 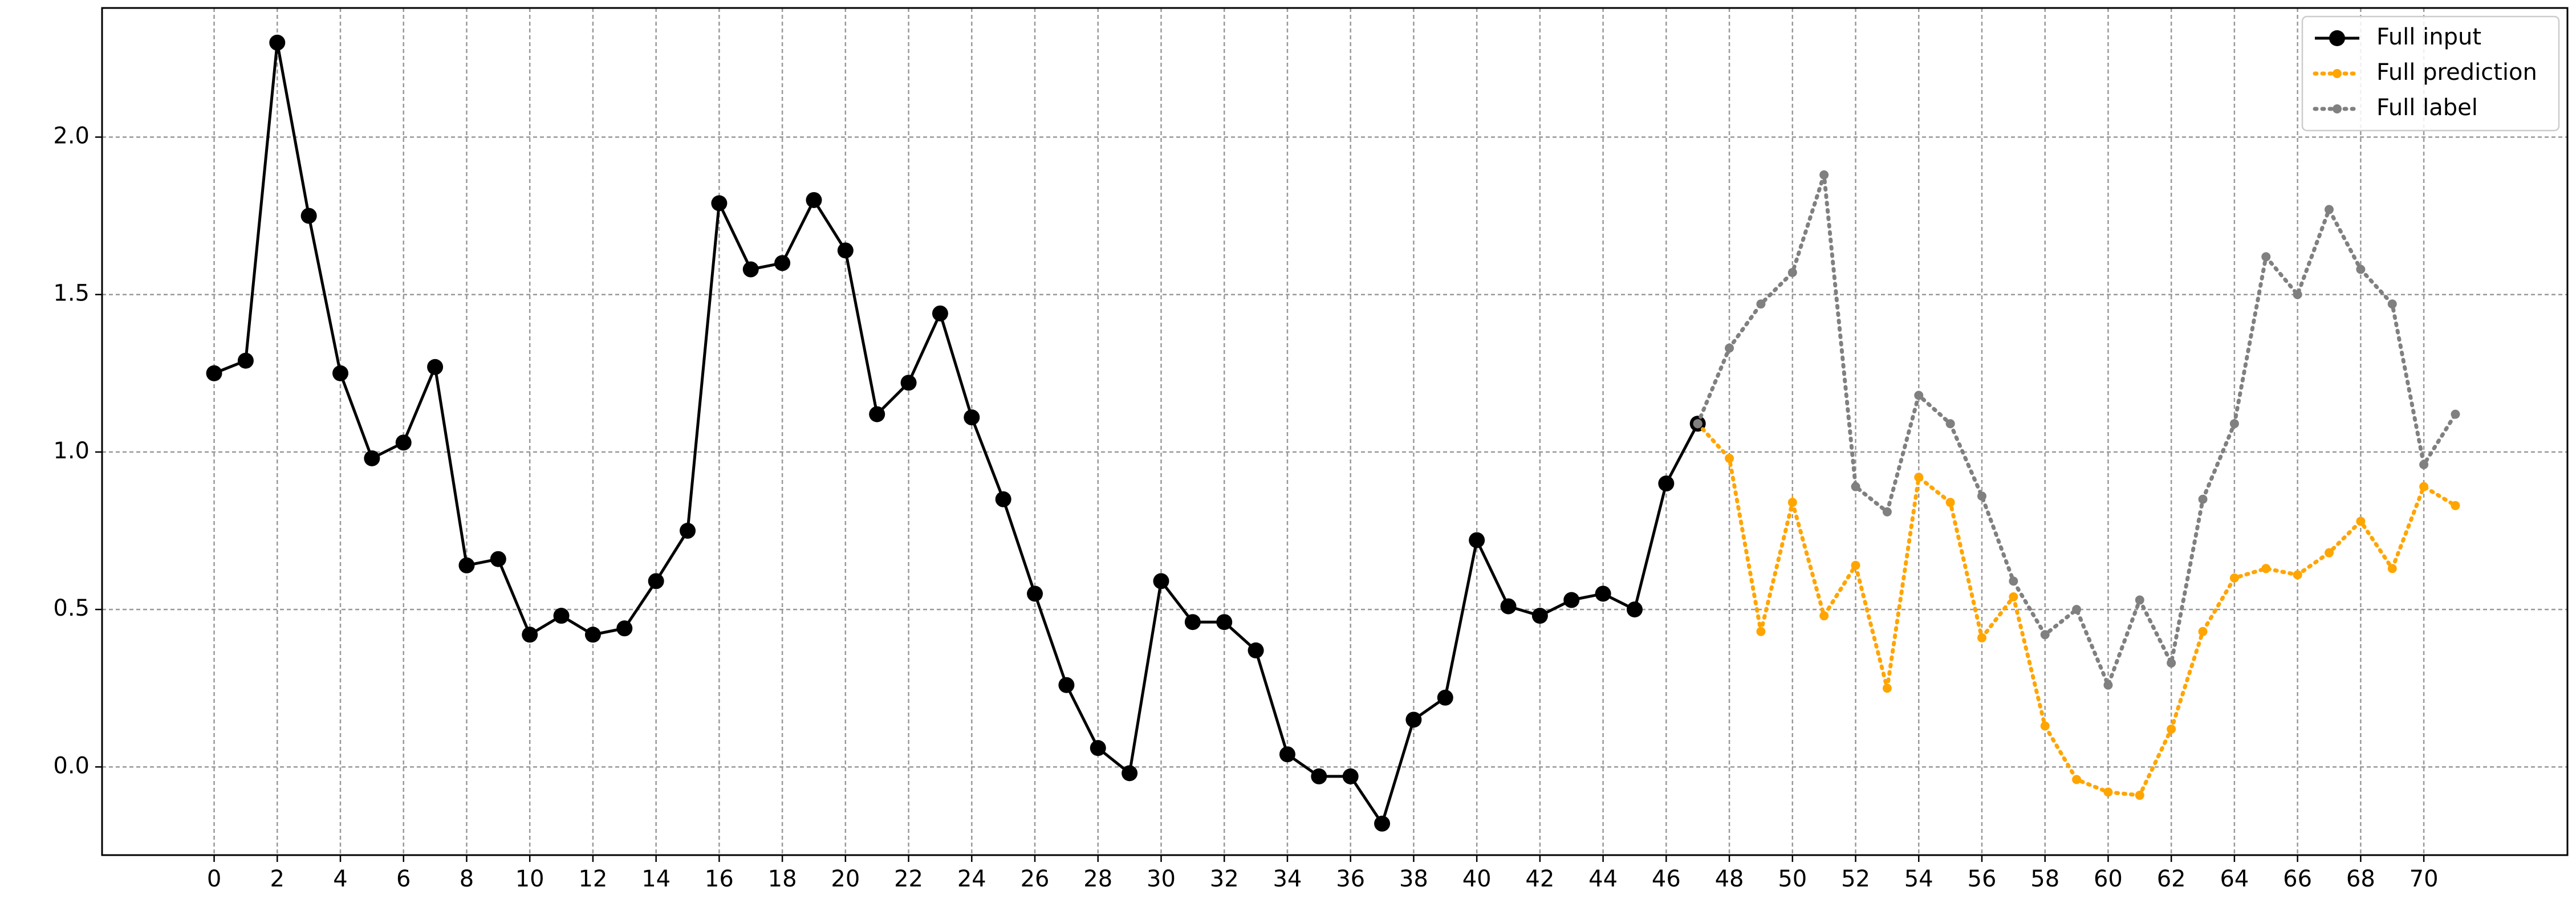 What do you see at coordinates (1603, 879) in the screenshot?
I see `x-tick-label: 44` at bounding box center [1603, 879].